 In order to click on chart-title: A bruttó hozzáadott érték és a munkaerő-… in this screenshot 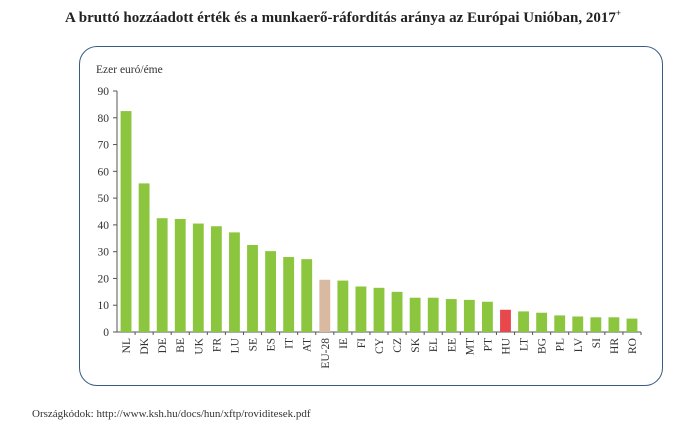, I will do `click(343, 17)`.